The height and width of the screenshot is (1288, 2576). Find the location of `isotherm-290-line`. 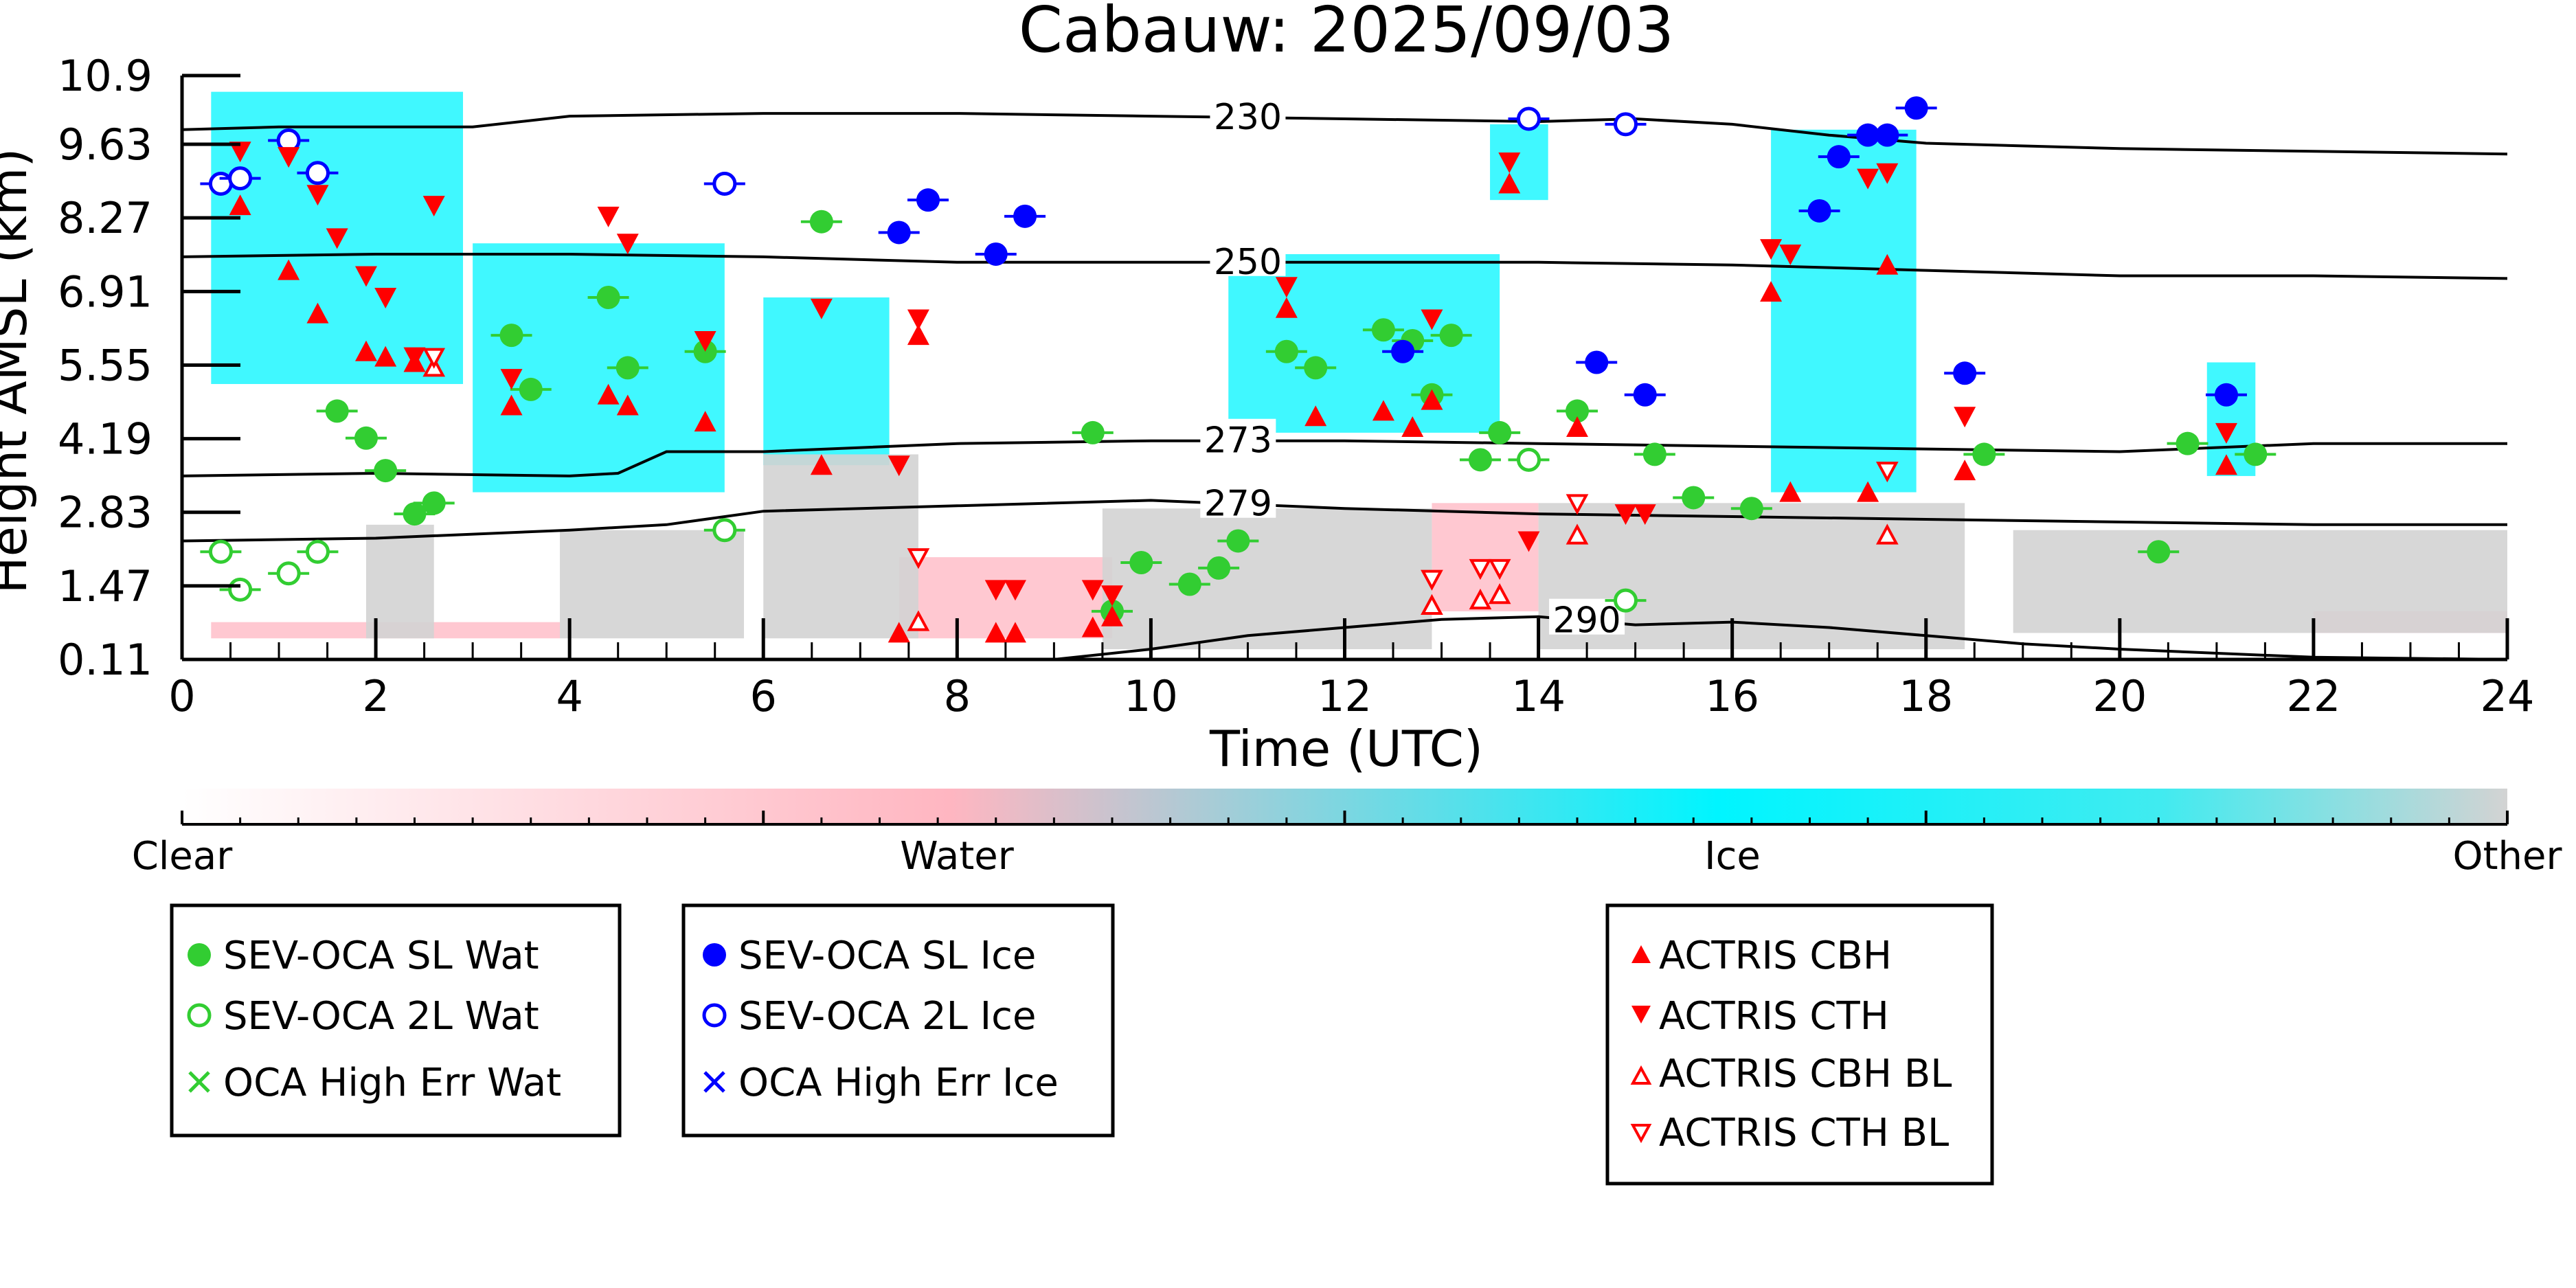

isotherm-290-line is located at coordinates (1780, 637).